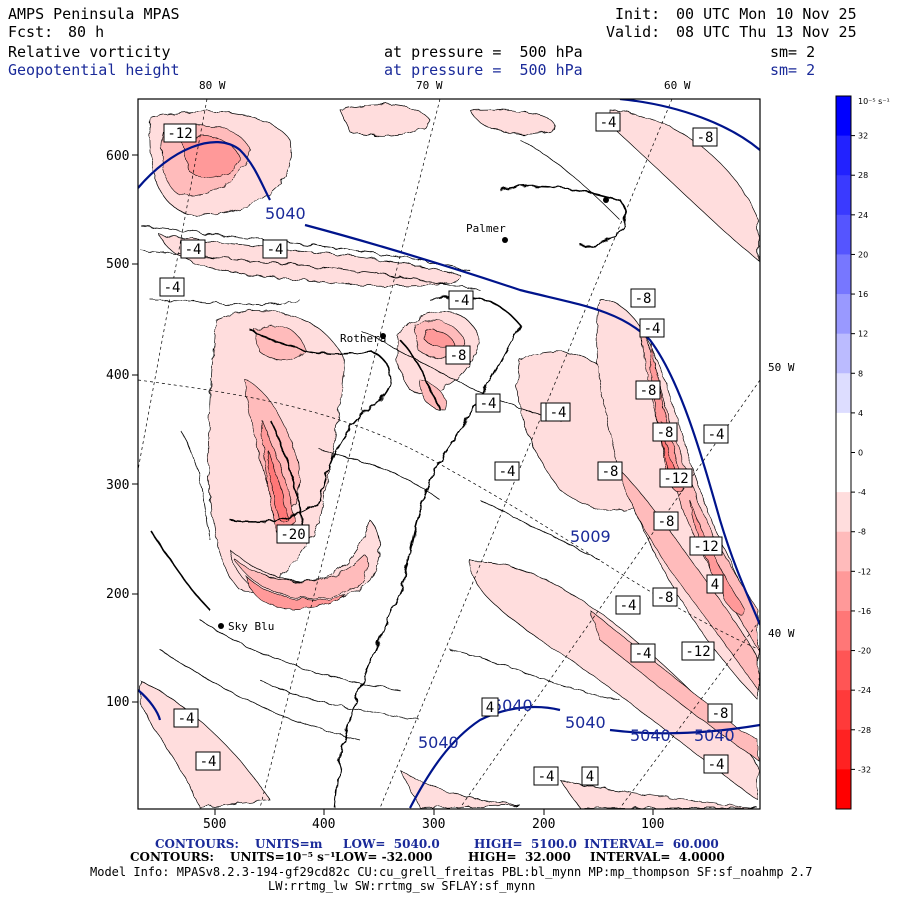 The width and height of the screenshot is (900, 900). Describe the element at coordinates (94, 70) in the screenshot. I see `field-name-height: Geopotential height` at that location.